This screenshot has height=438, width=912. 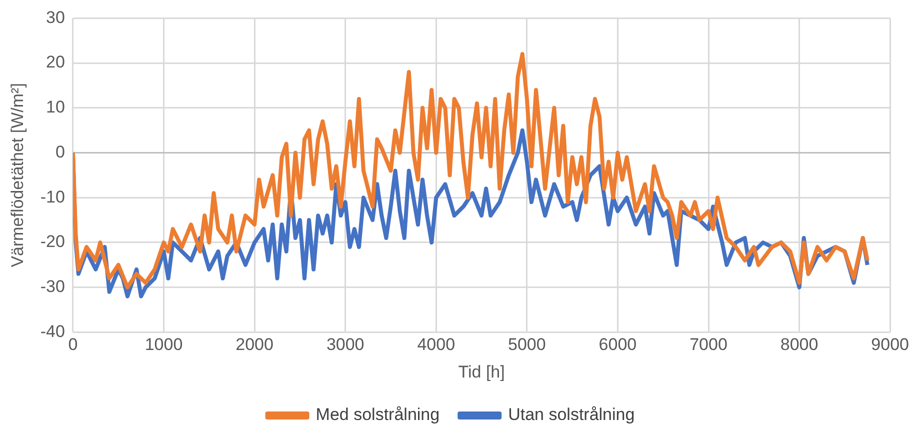 What do you see at coordinates (571, 414) in the screenshot?
I see `legend-label: Utan solstrålning` at bounding box center [571, 414].